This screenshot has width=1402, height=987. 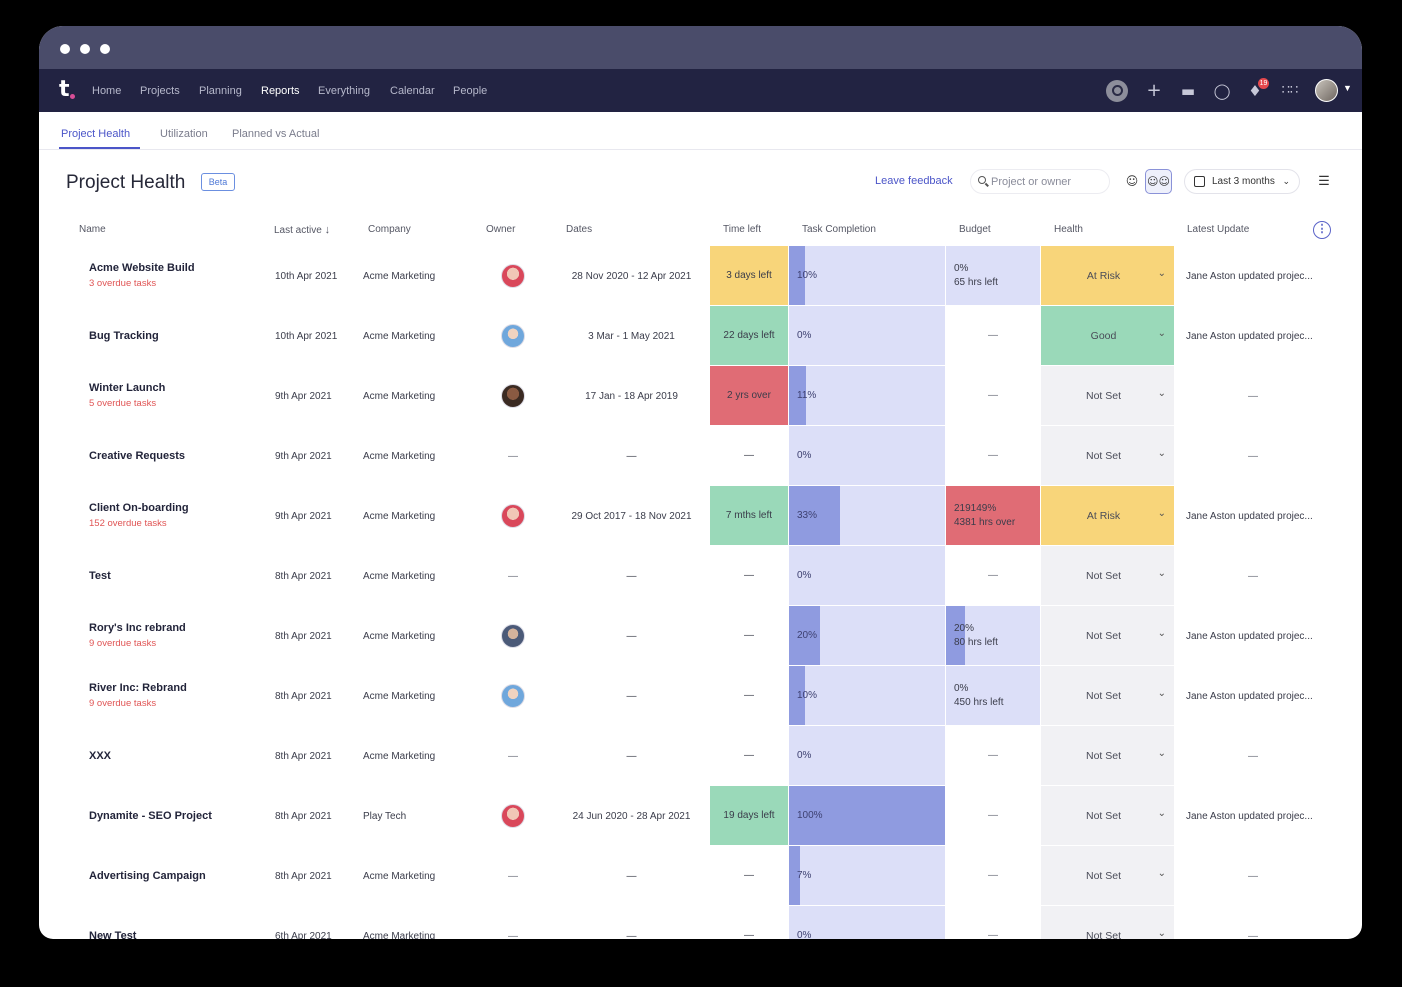 I want to click on nav-home: Home, so click(x=107, y=91).